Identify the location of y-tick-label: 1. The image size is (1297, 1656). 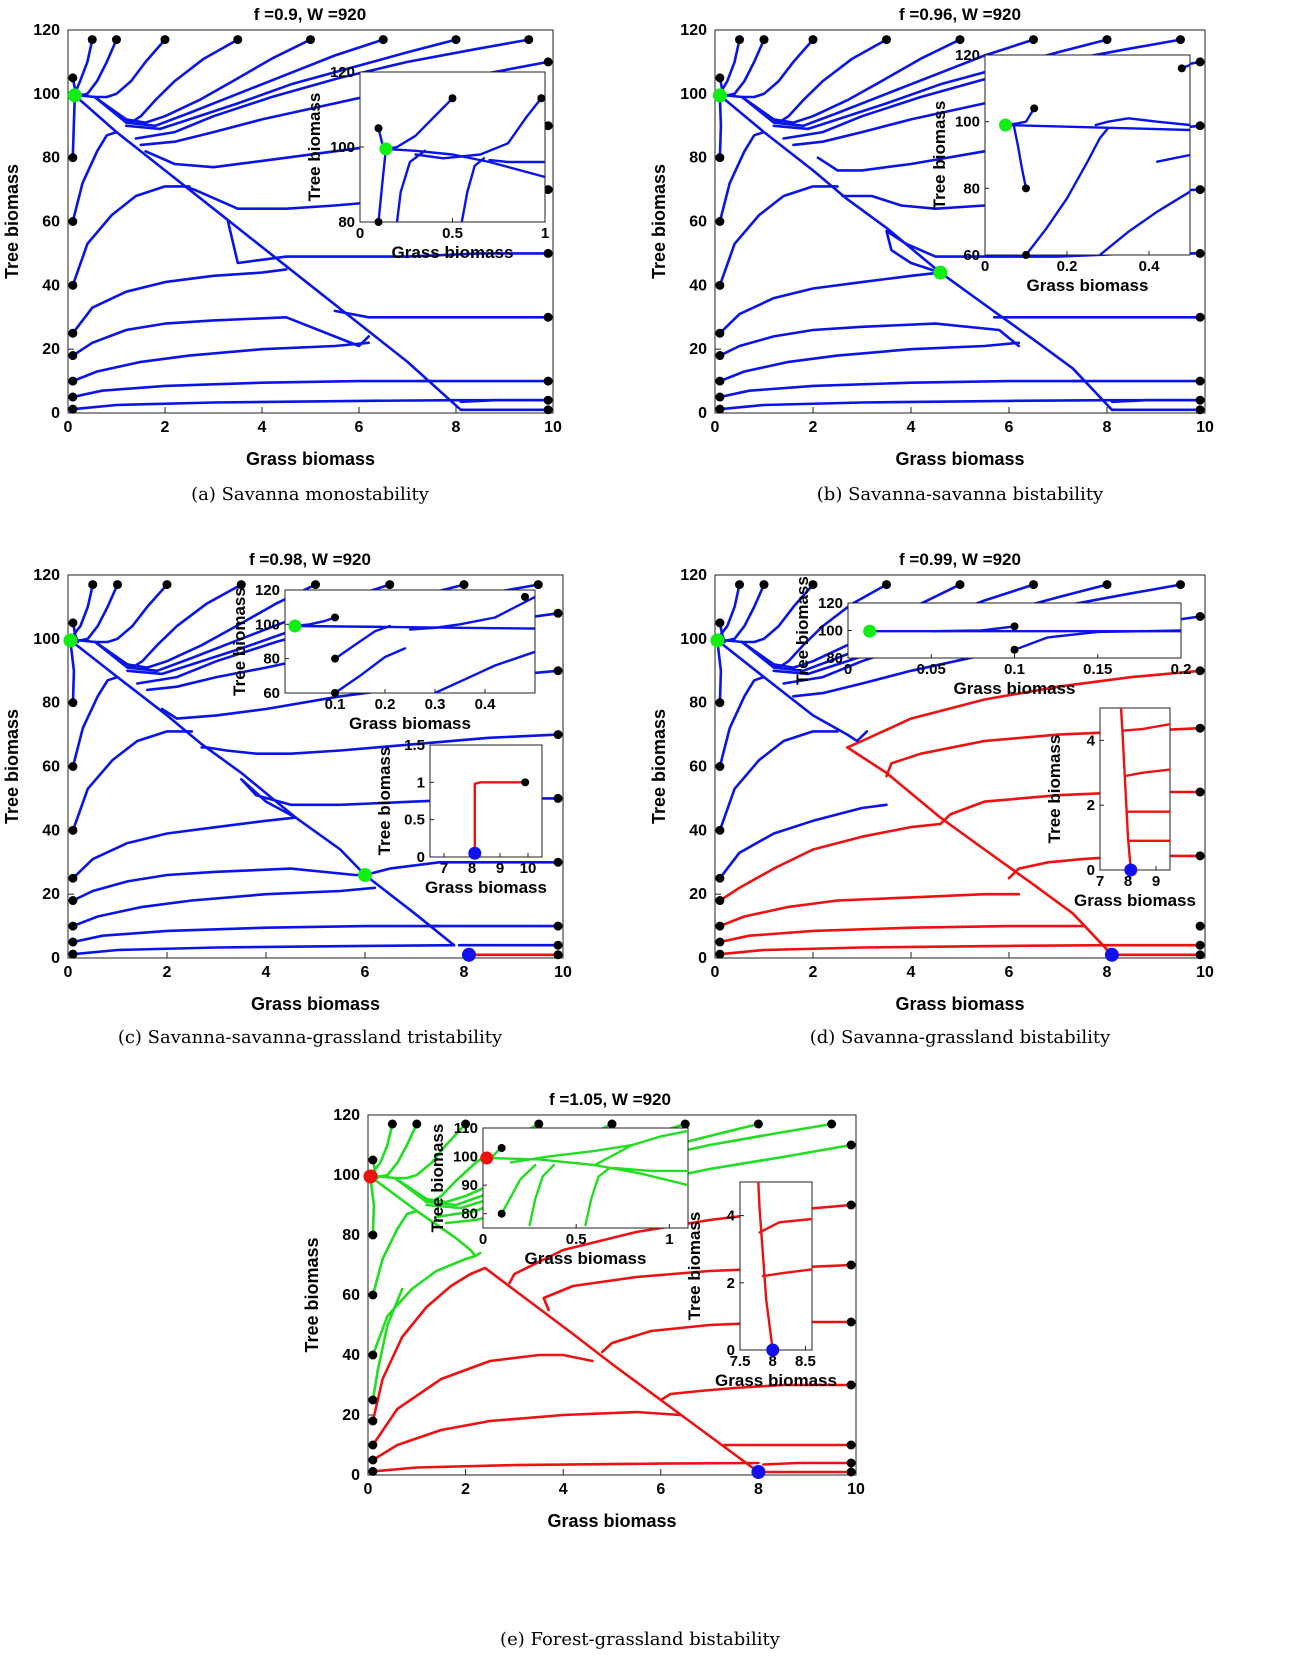
(421, 782).